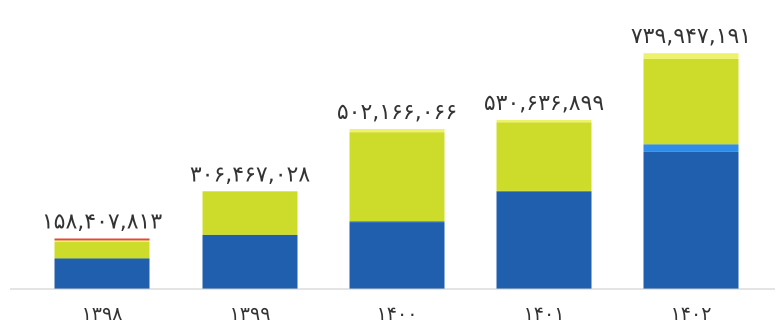 This screenshot has width=784, height=336. What do you see at coordinates (397, 112) in the screenshot?
I see `total-label-2: ۵۰۲,۱۶۶,۰۶۶` at bounding box center [397, 112].